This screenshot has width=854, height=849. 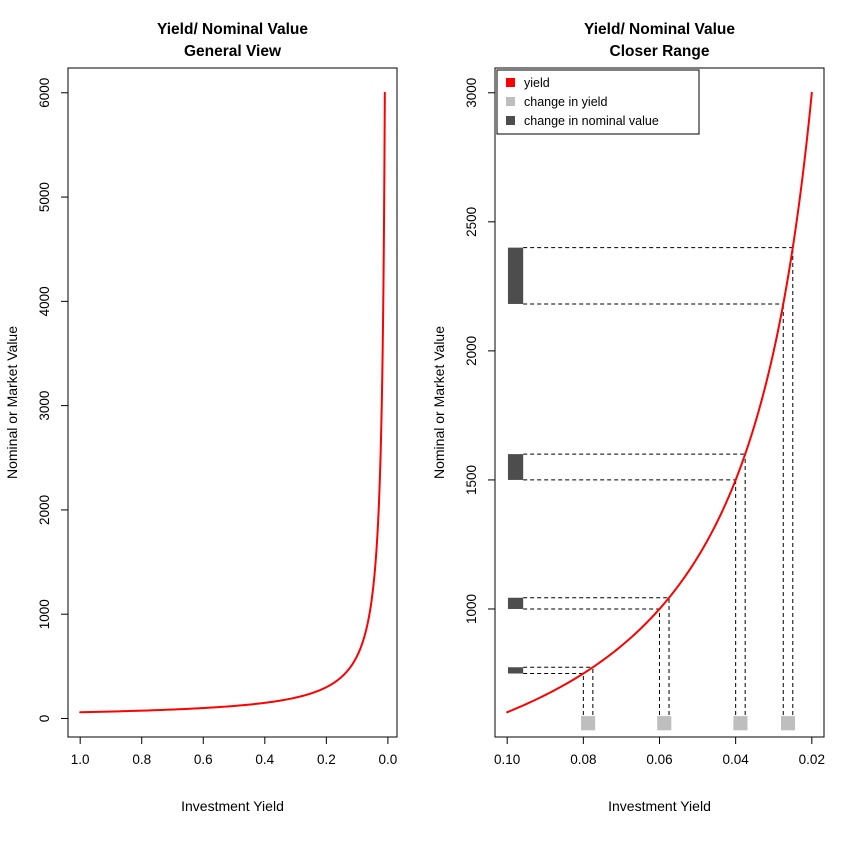 I want to click on x-tick-label: 0.08, so click(x=583, y=759).